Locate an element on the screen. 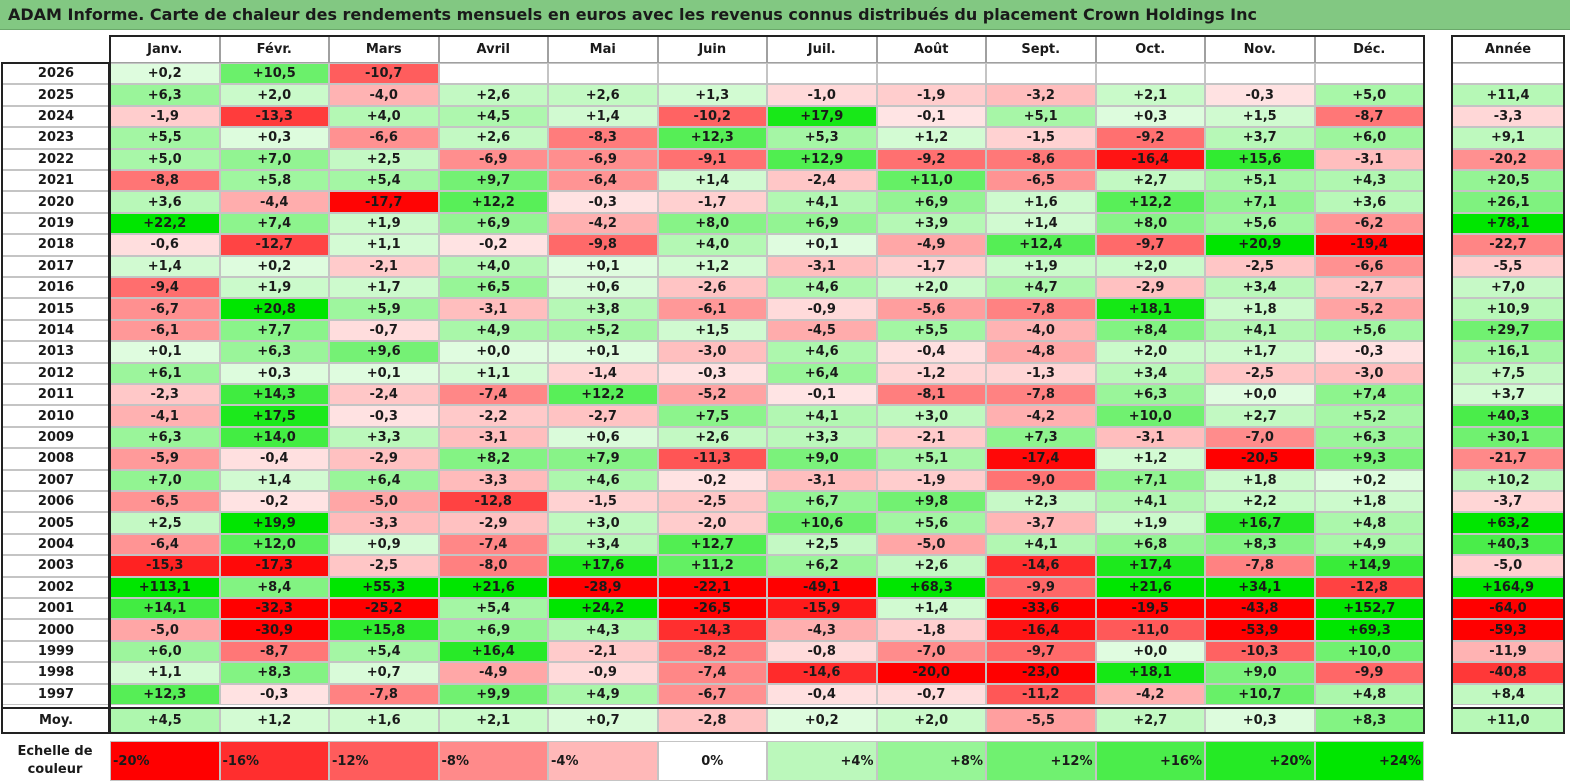  heatmap-cell: -1,8 is located at coordinates (931, 630).